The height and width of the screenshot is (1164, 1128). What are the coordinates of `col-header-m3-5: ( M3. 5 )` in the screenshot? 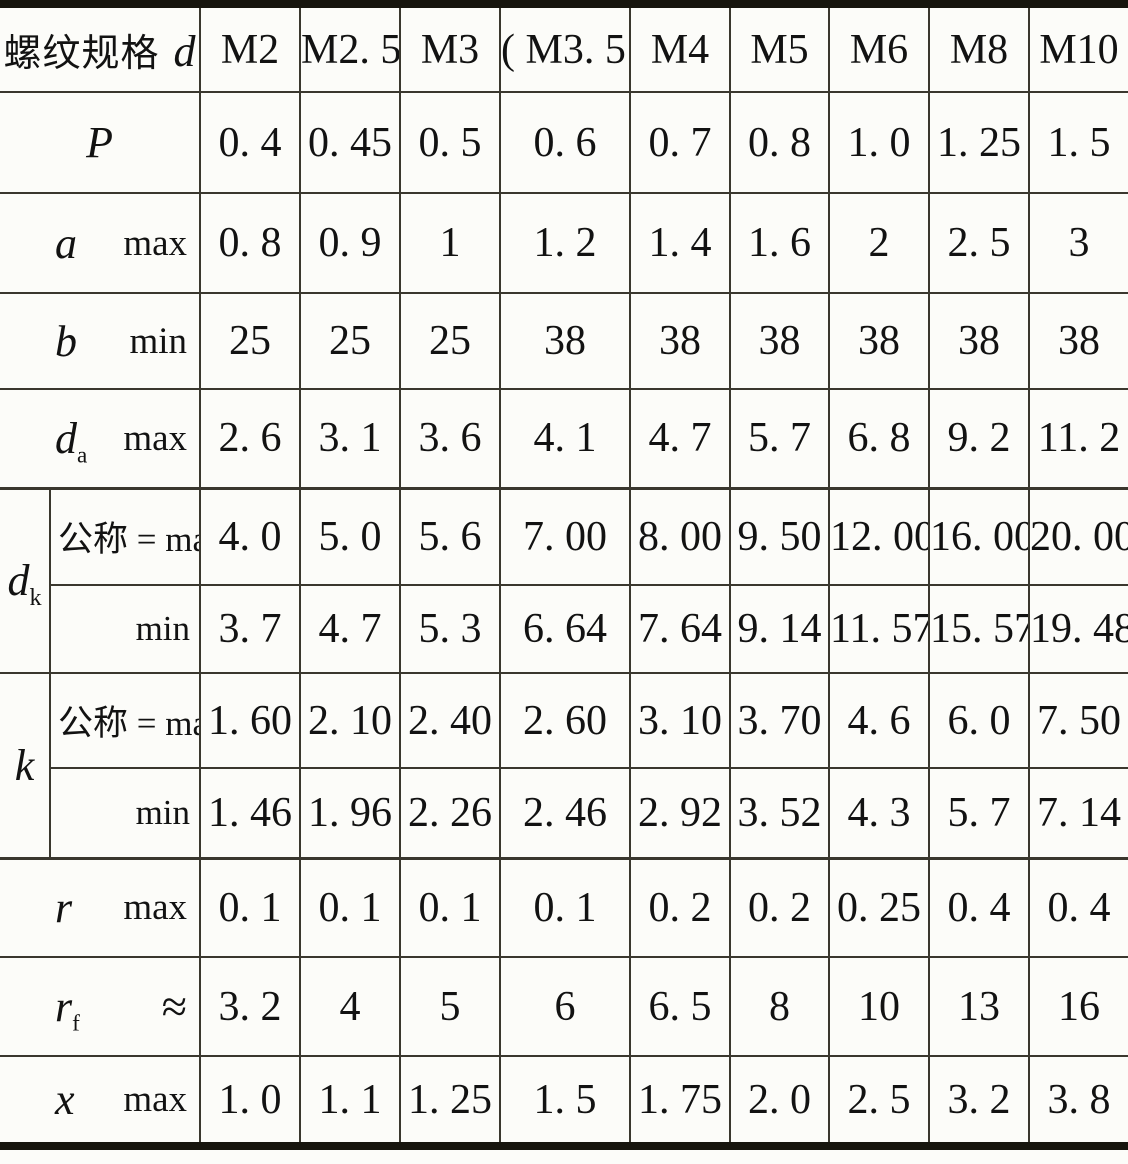 It's located at (565, 48).